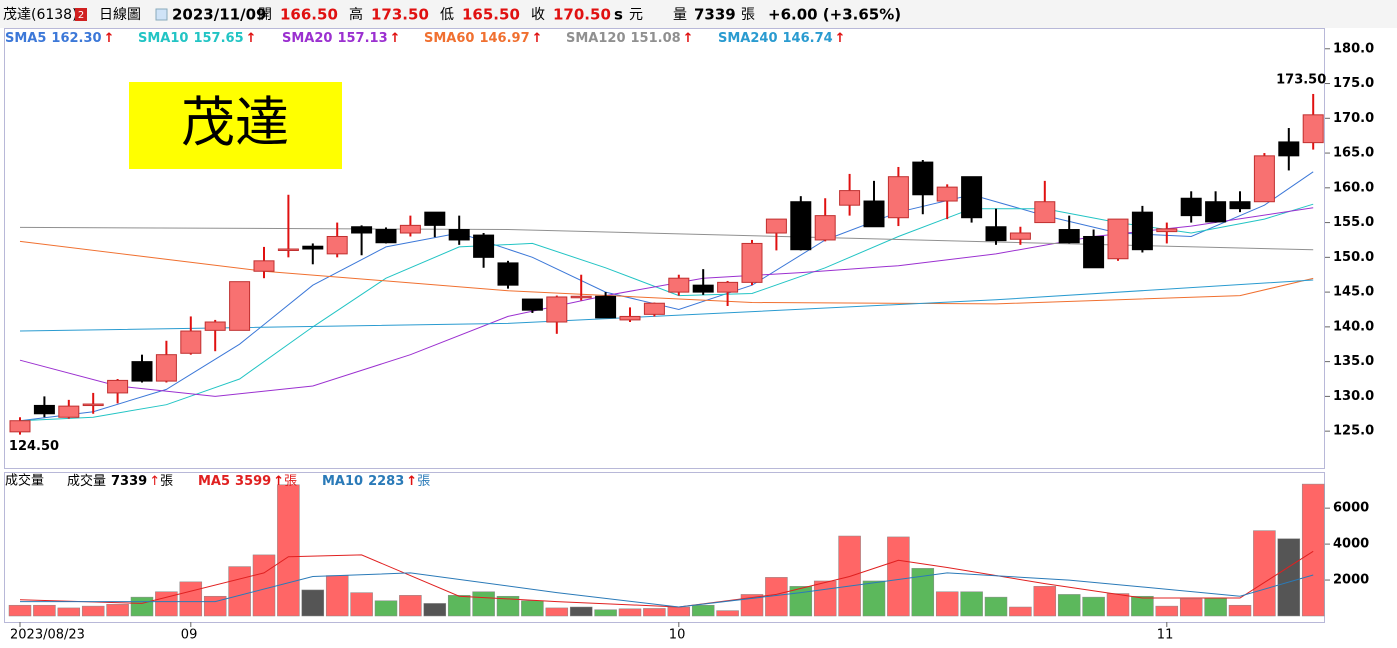  What do you see at coordinates (656, 38) in the screenshot?
I see `legend-value: 151.08` at bounding box center [656, 38].